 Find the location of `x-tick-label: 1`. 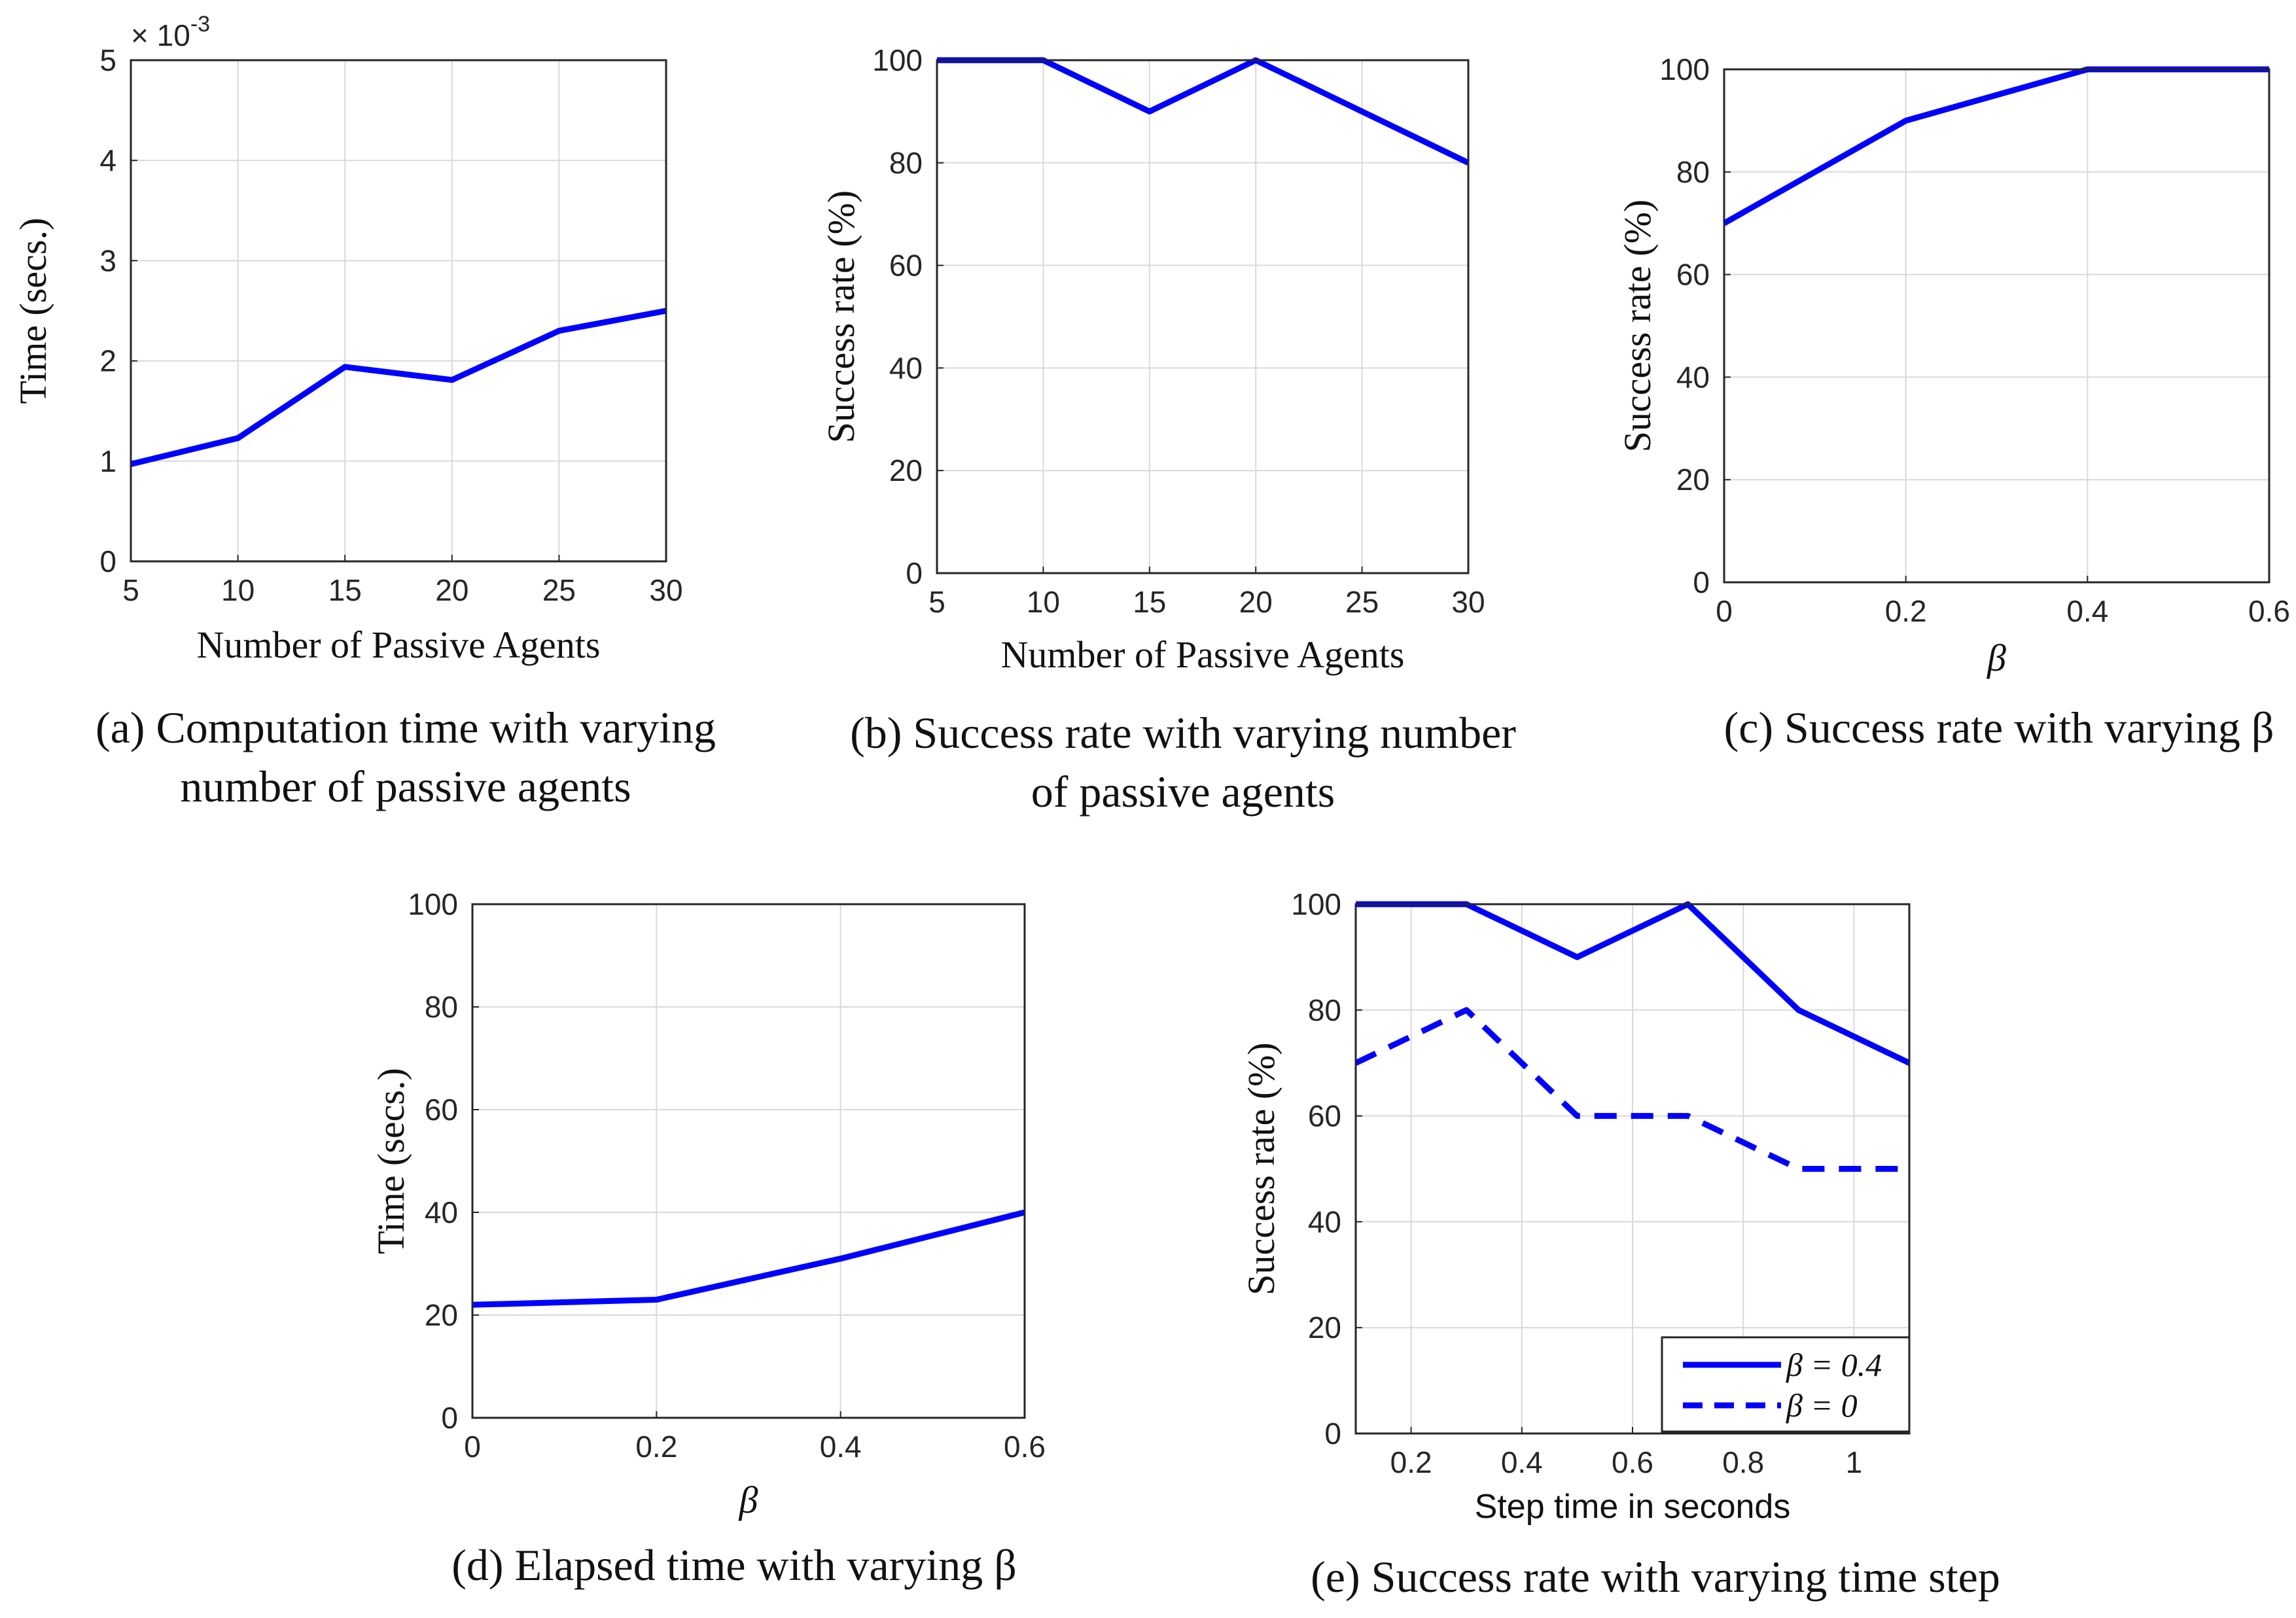

x-tick-label: 1 is located at coordinates (1854, 1462).